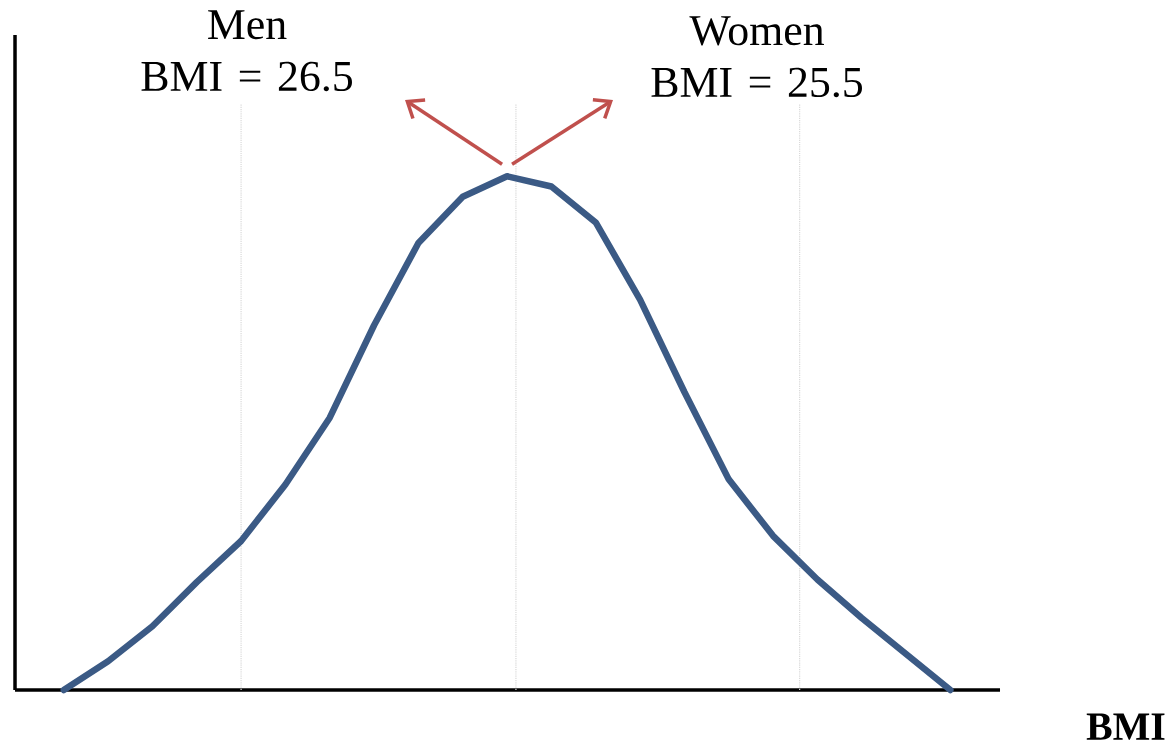 The width and height of the screenshot is (1168, 748). Describe the element at coordinates (756, 57) in the screenshot. I see `text: Women BMI = 25.5` at that location.